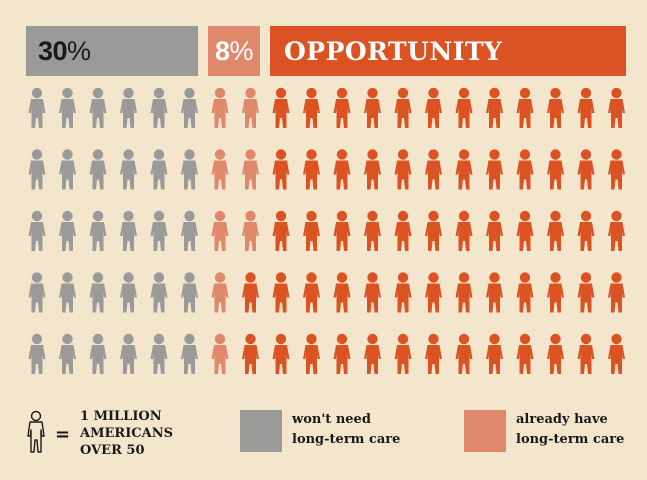  I want to click on legend-item-wont-need: won't need long-term care, so click(346, 430).